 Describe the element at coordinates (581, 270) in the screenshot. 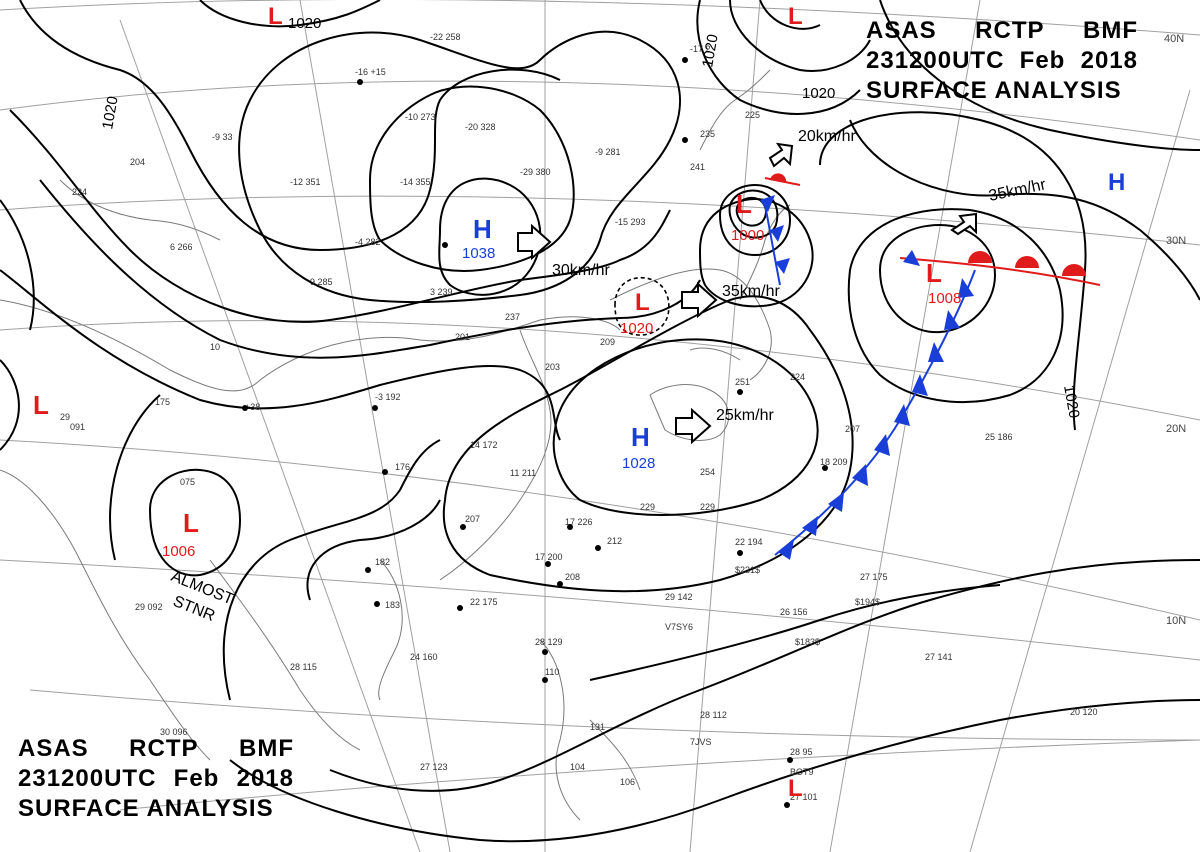

I see `motion-speed-label: 30km/hr` at that location.